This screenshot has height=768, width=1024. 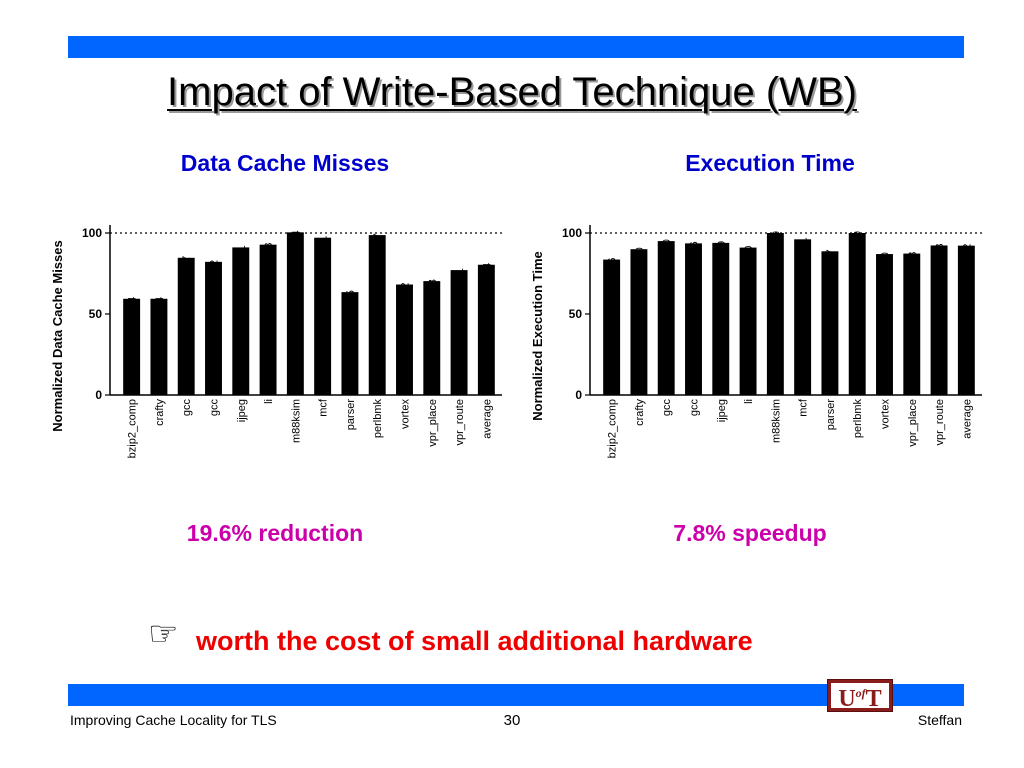 What do you see at coordinates (516, 47) in the screenshot?
I see `top-decor-strip` at bounding box center [516, 47].